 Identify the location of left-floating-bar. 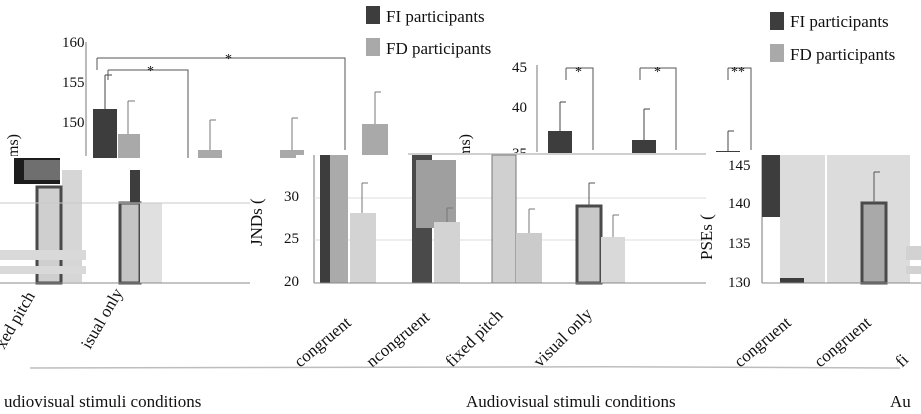
(375, 139).